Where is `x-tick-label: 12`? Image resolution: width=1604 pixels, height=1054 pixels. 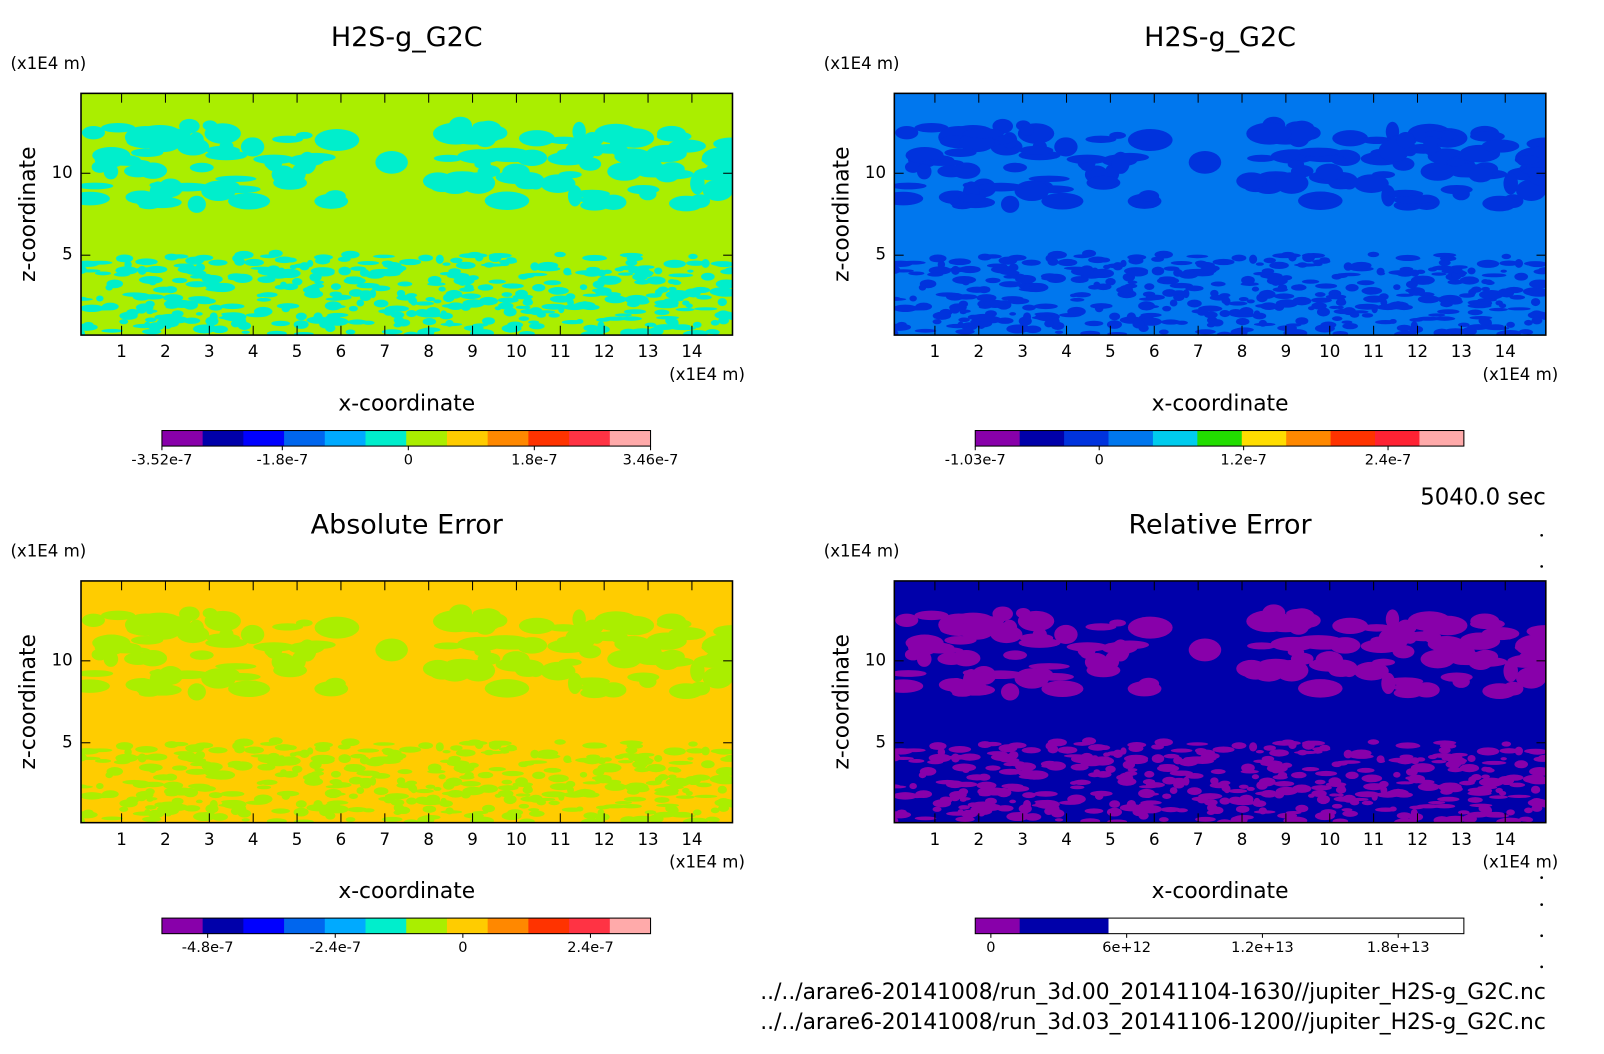
x-tick-label: 12 is located at coordinates (1417, 351).